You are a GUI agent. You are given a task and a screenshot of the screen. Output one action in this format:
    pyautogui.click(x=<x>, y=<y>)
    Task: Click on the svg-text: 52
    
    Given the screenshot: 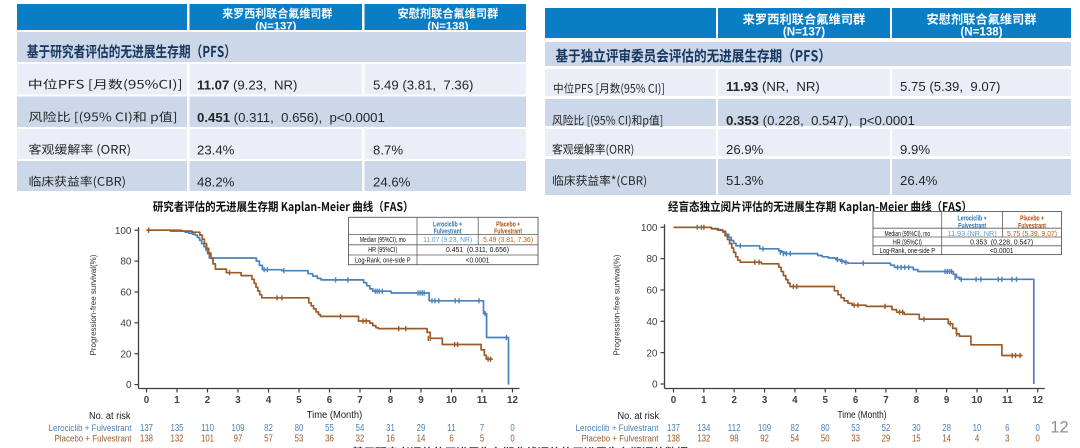 What is the action you would take?
    pyautogui.click(x=886, y=428)
    